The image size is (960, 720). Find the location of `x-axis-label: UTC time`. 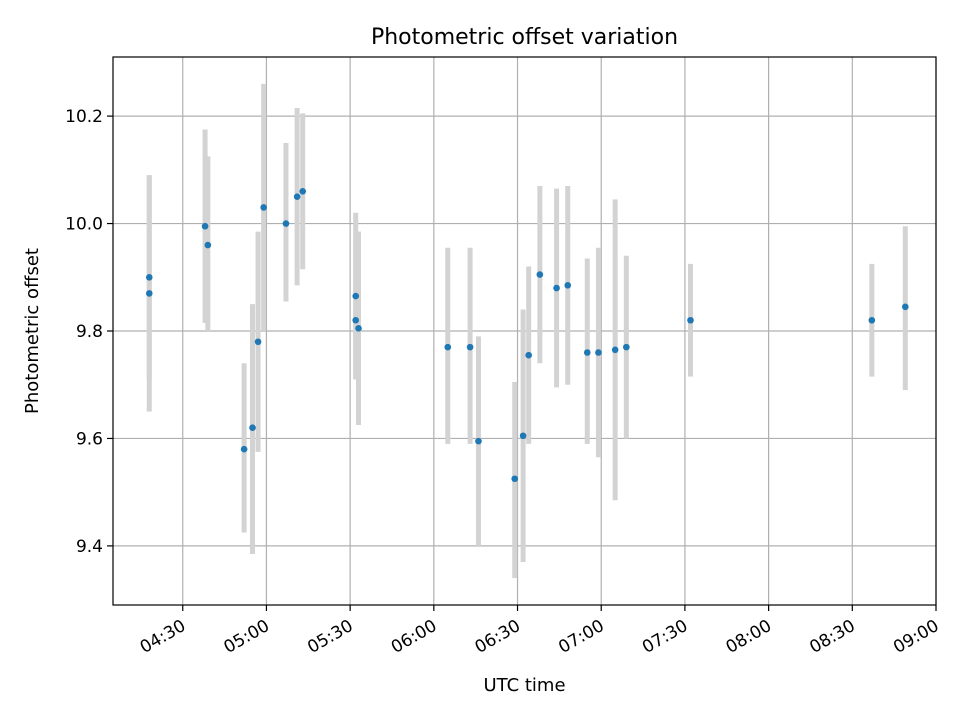

x-axis-label: UTC time is located at coordinates (524, 685).